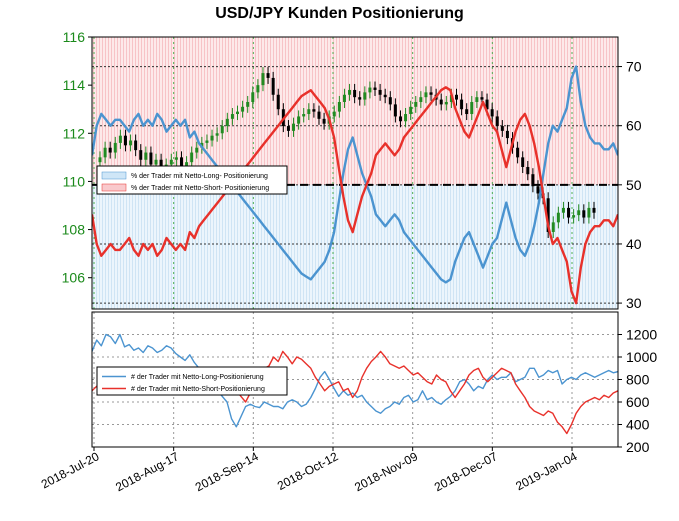 The image size is (679, 521). What do you see at coordinates (634, 67) in the screenshot?
I see `y-right-tick-label: 70` at bounding box center [634, 67].